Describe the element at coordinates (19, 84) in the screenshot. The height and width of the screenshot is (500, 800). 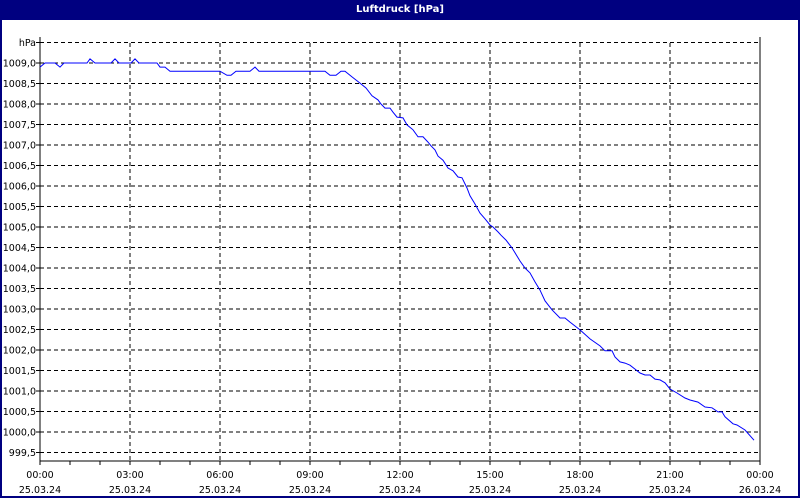
I see `y-tick-label: 1008,5` at that location.